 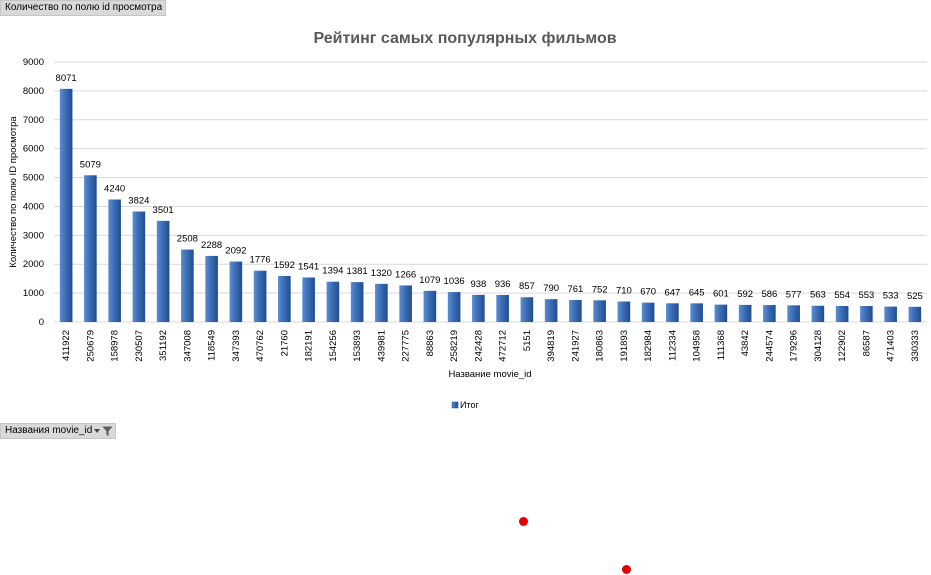 What do you see at coordinates (97, 431) in the screenshot?
I see `chevron-down-icon` at bounding box center [97, 431].